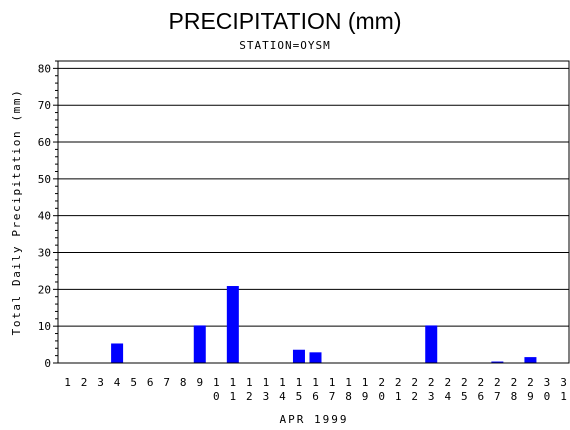 This screenshot has height=430, width=570. Describe the element at coordinates (563, 396) in the screenshot. I see `x-tick-label-31: 1` at that location.